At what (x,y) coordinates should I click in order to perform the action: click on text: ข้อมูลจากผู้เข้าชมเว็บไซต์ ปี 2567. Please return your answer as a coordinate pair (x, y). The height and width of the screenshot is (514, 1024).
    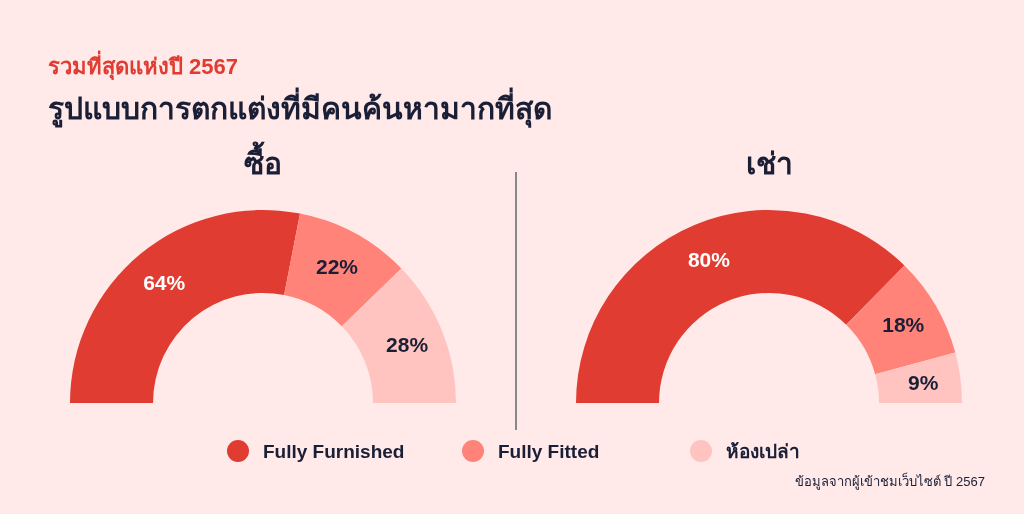
    Looking at the image, I should click on (889, 480).